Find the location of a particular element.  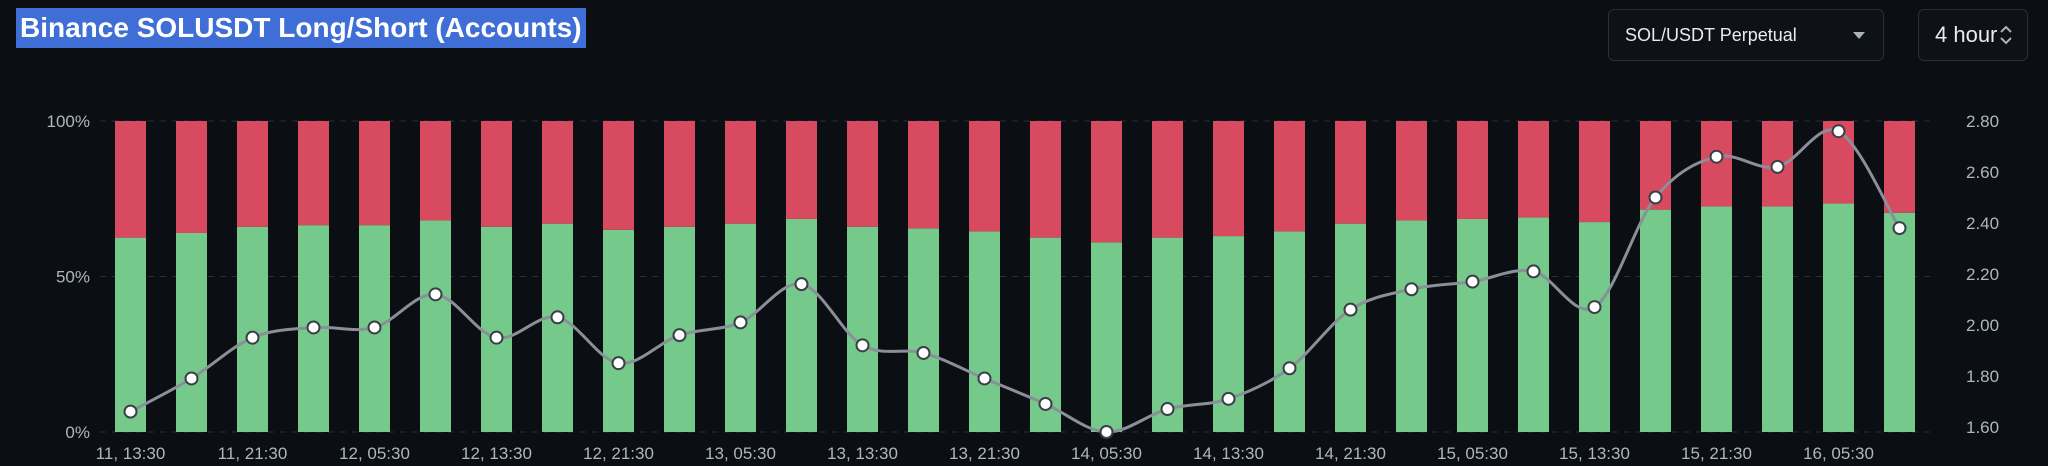

x-tick-label: 12, 05:30 is located at coordinates (374, 453).